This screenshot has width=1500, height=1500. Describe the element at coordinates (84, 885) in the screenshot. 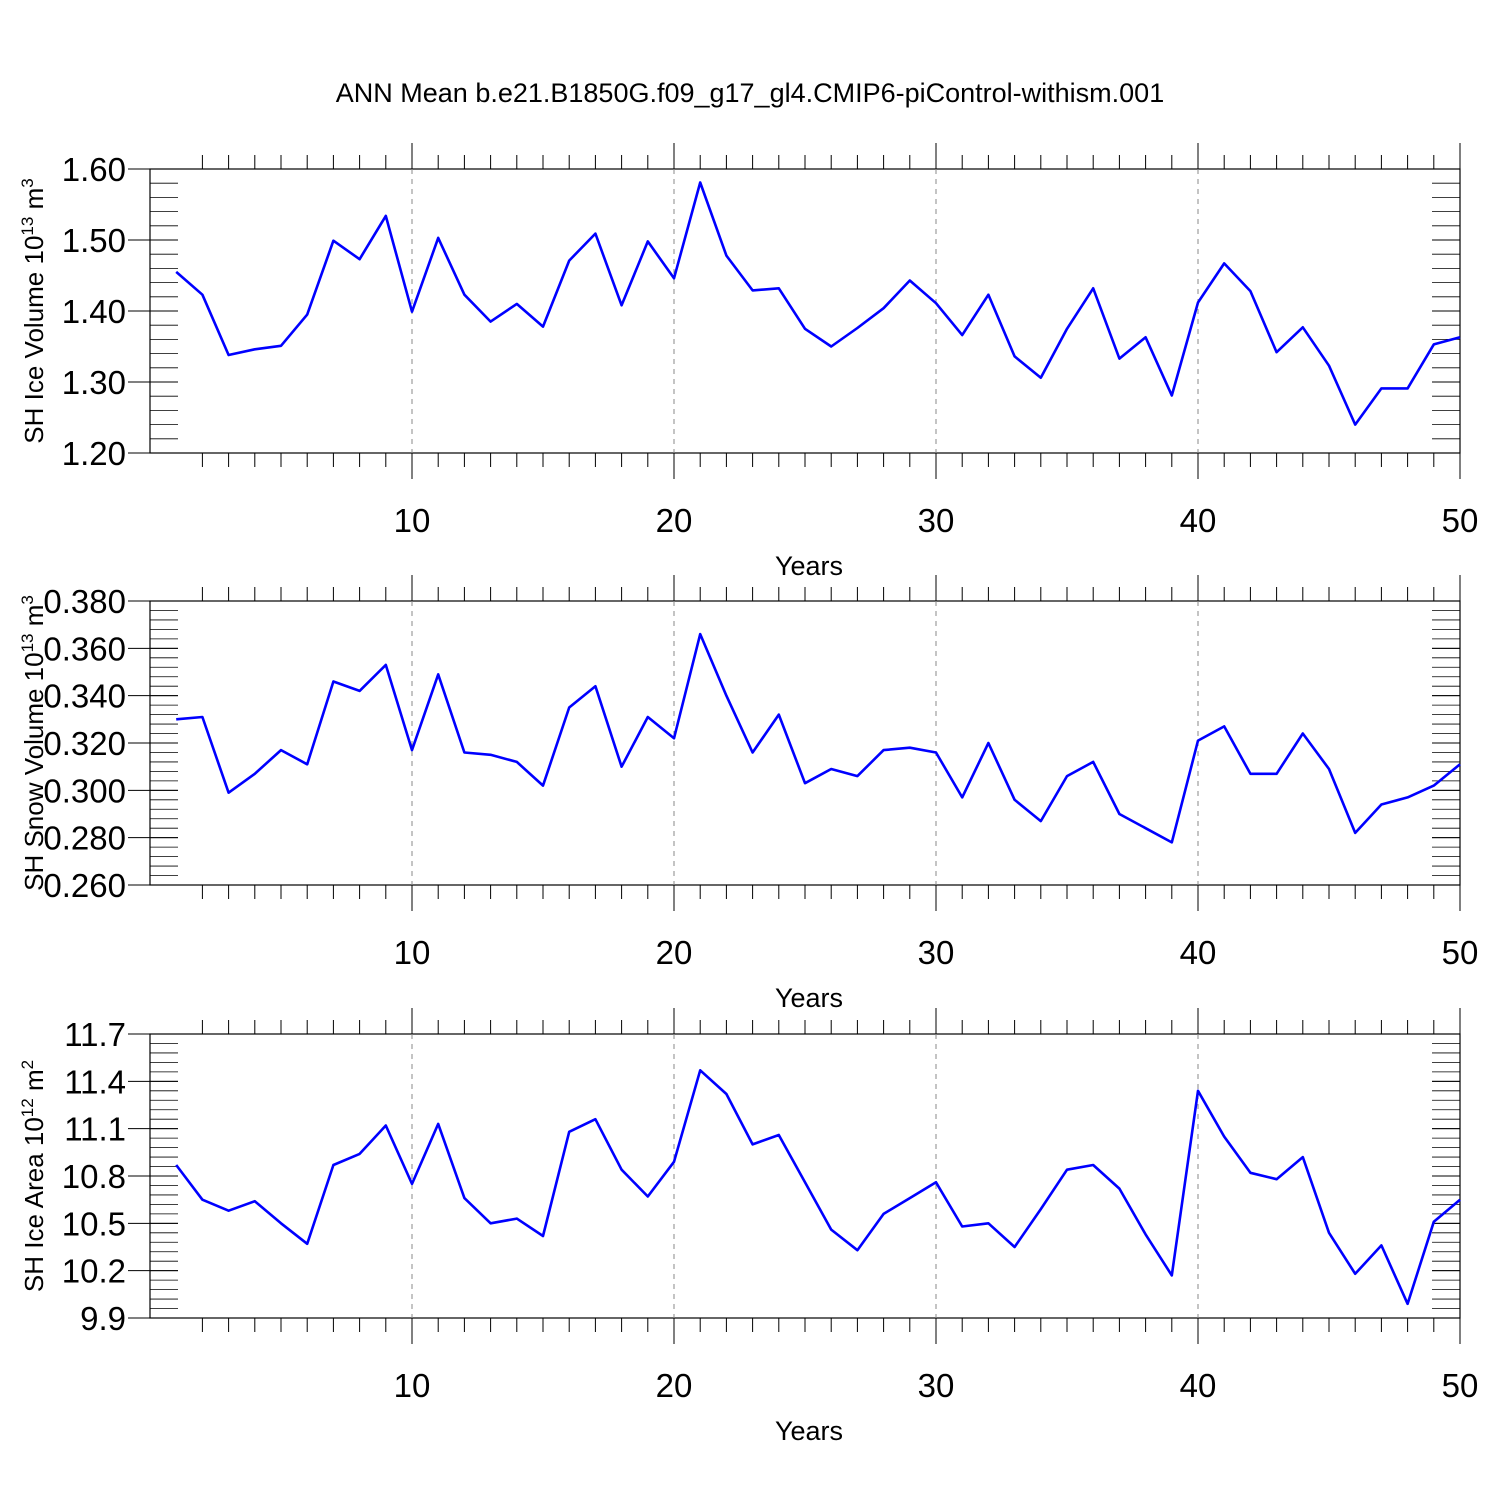

I see `y-tick-label: 0.260` at that location.